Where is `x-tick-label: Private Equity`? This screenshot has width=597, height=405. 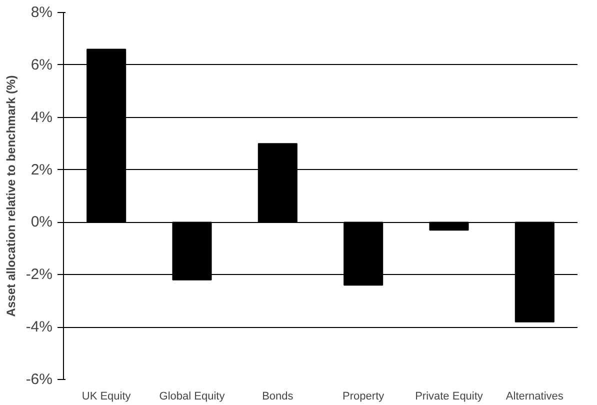 x-tick-label: Private Equity is located at coordinates (449, 396).